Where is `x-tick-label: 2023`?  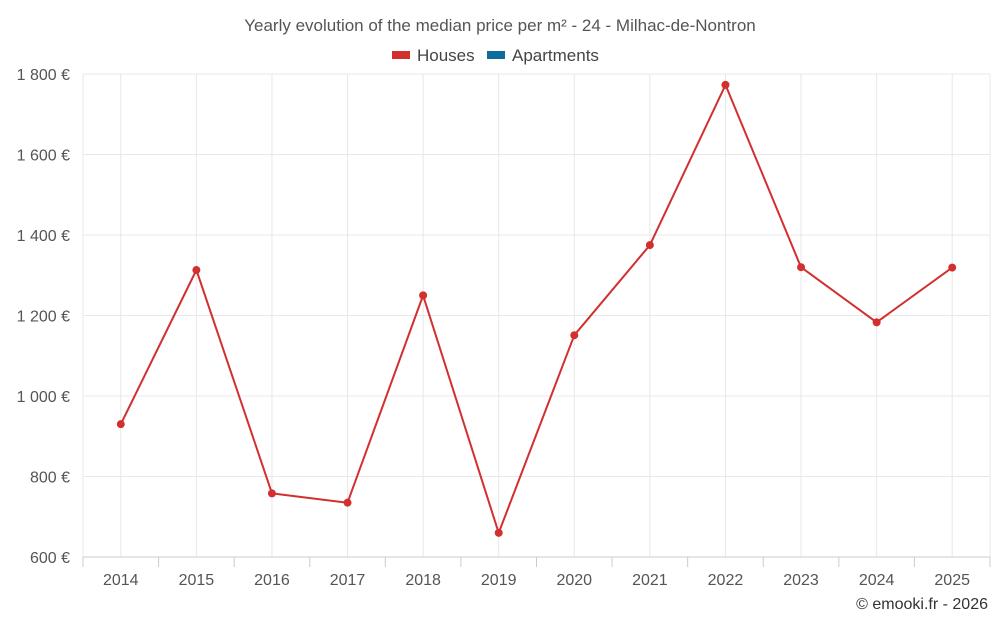 x-tick-label: 2023 is located at coordinates (801, 580).